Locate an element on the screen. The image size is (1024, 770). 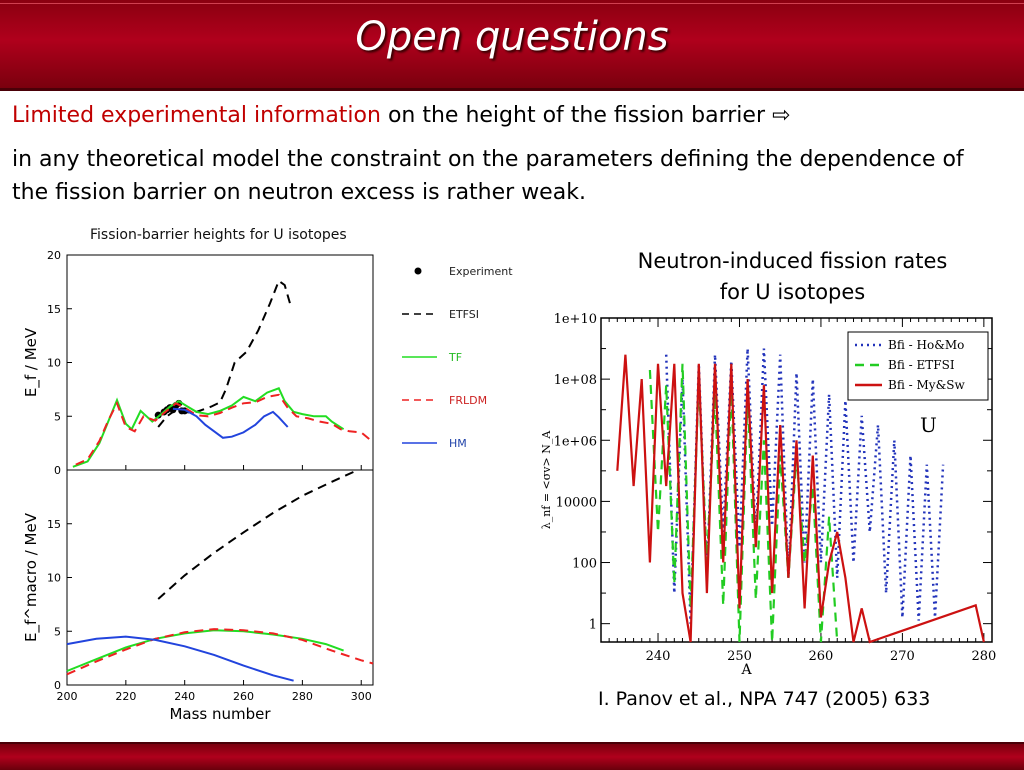
intro-text: on the height of the fission barrier is located at coordinates (576, 115).